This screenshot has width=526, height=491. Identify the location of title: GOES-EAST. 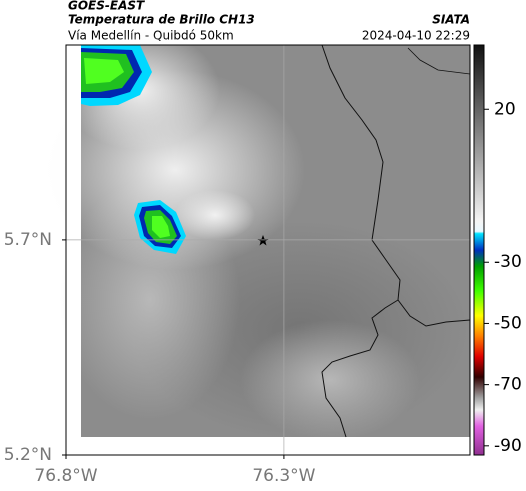
(106, 6).